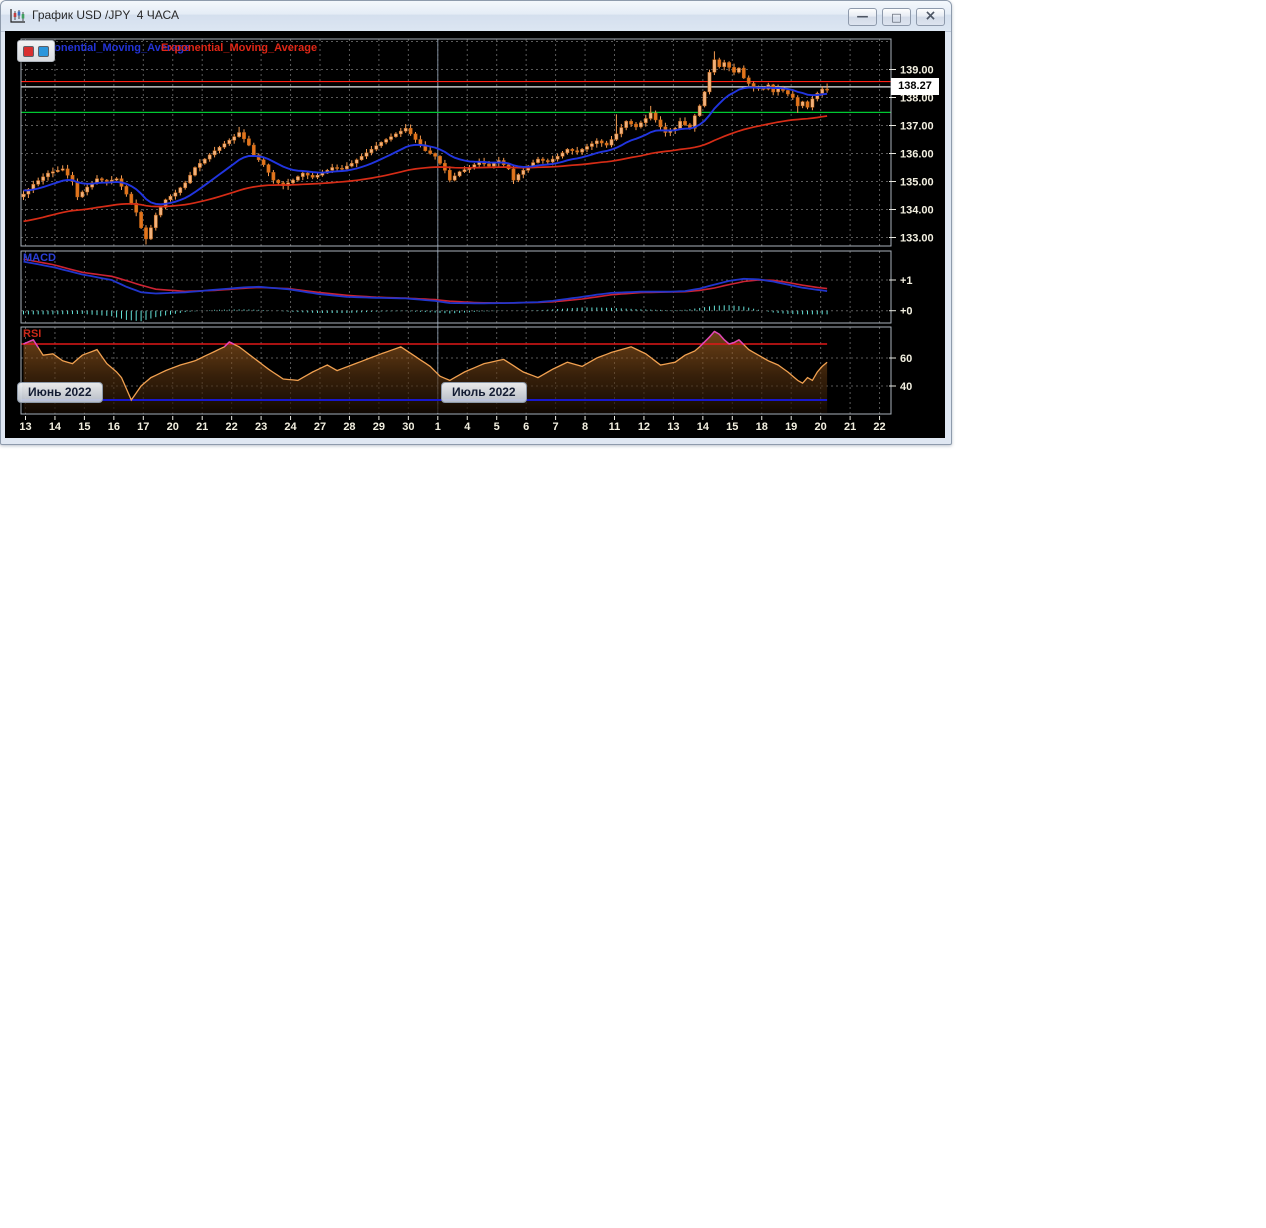 The height and width of the screenshot is (1228, 1266). I want to click on minimize-button: —, so click(862, 17).